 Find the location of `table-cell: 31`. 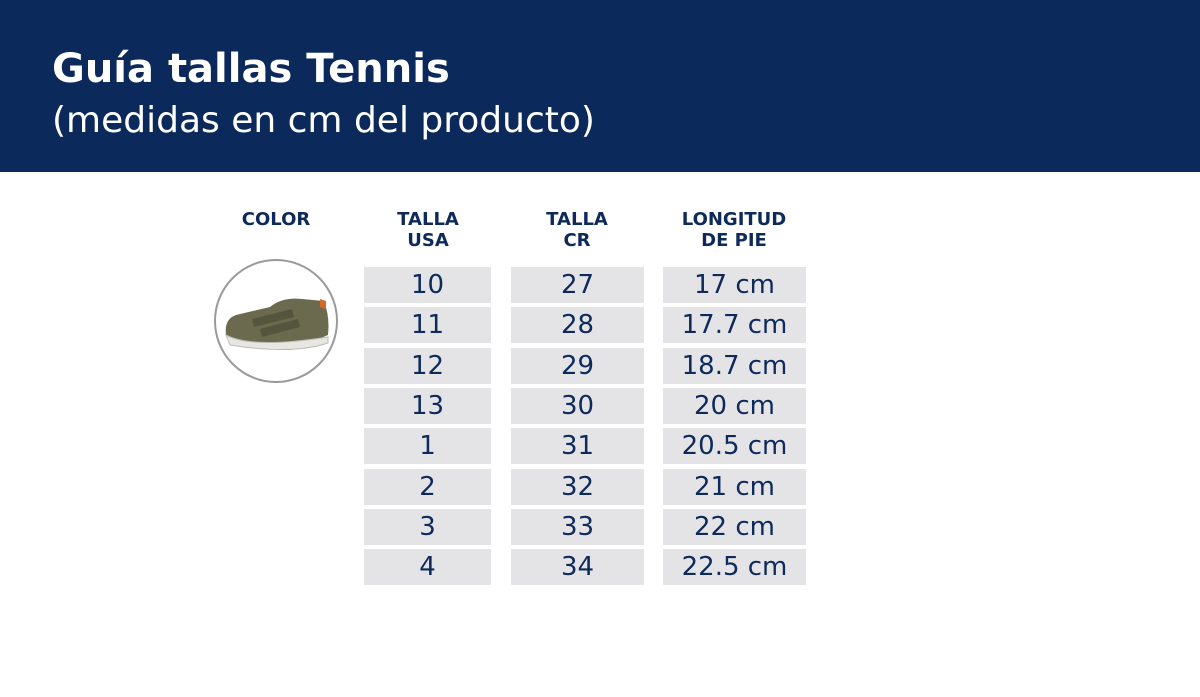

table-cell: 31 is located at coordinates (577, 446).